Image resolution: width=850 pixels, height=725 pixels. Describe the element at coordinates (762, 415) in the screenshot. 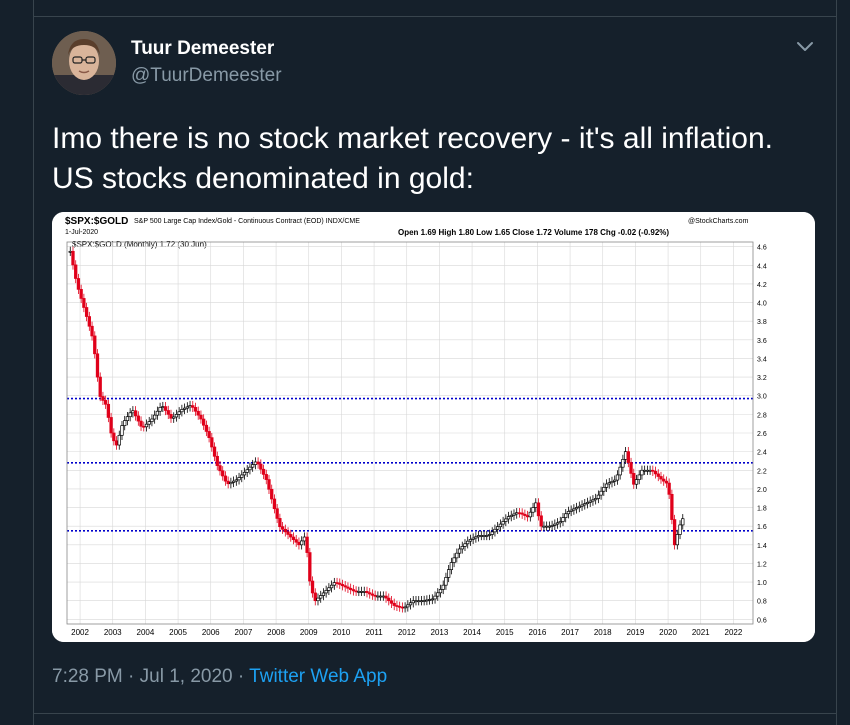

I see `y-tick-label: 2.8` at that location.